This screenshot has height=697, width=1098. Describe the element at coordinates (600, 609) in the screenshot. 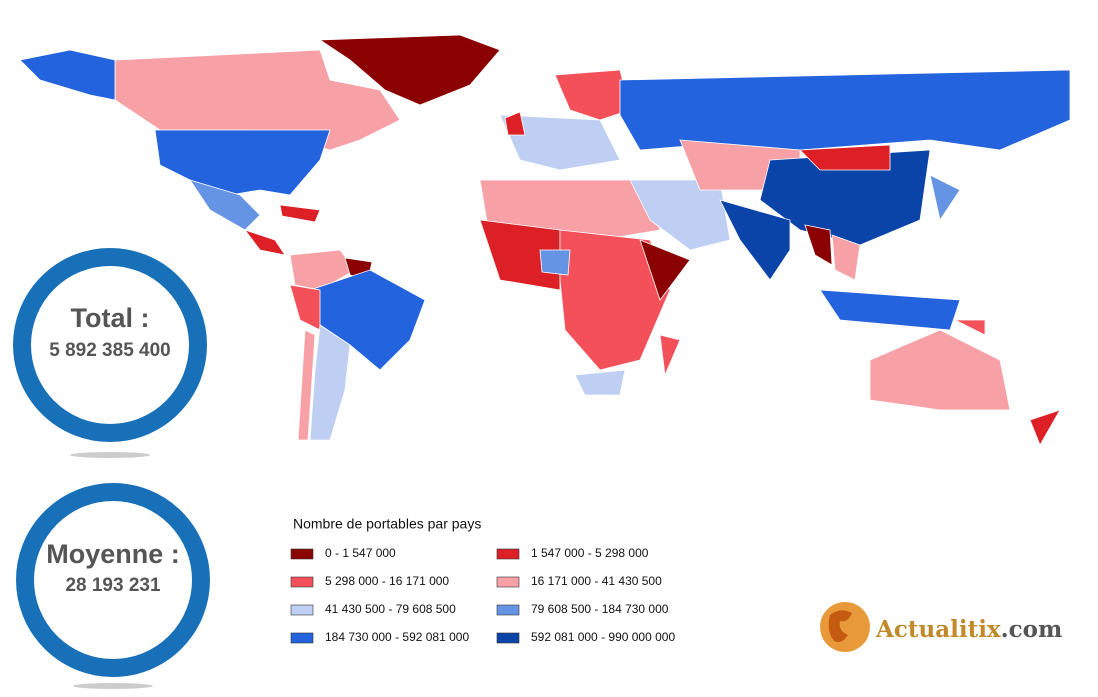

I see `legend-label: 79 608 500 - 184 730 000` at that location.